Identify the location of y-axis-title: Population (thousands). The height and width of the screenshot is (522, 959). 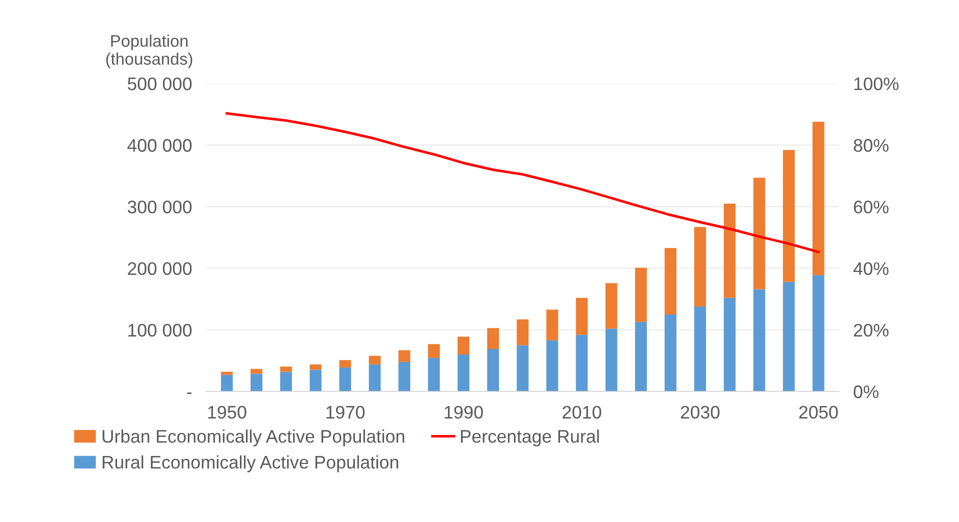
(149, 51).